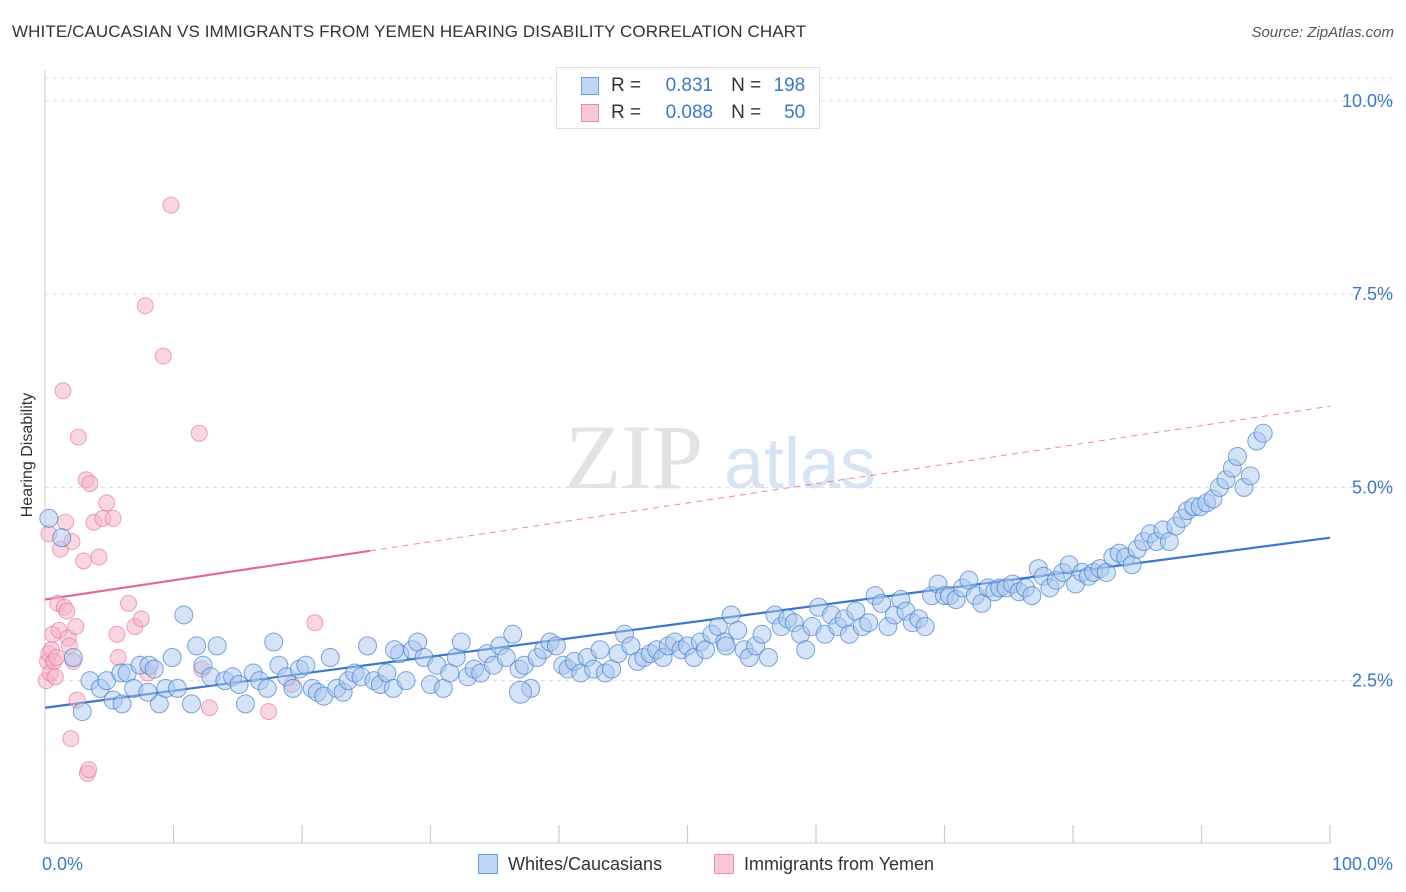 This screenshot has height=892, width=1406. Describe the element at coordinates (724, 864) in the screenshot. I see `bottom-legend-swatch-yemen` at that location.